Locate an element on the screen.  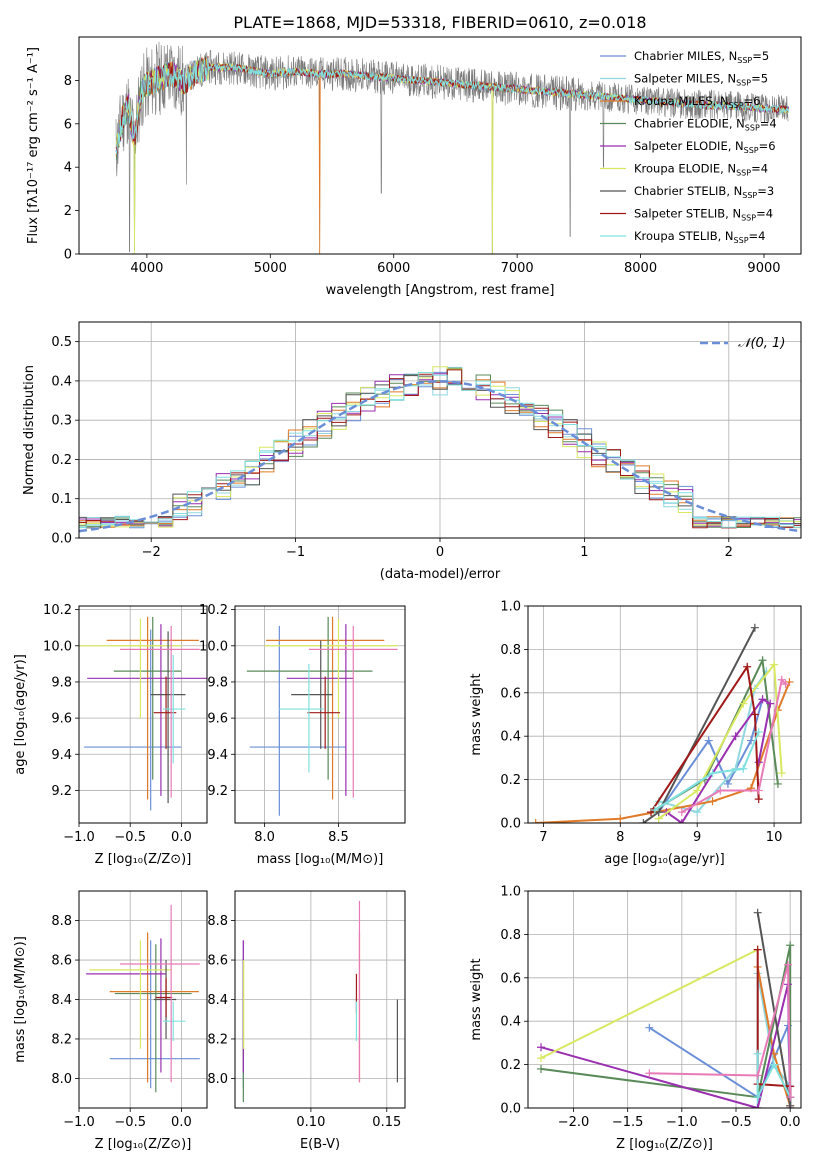
x-tick-label: 2 is located at coordinates (729, 552).